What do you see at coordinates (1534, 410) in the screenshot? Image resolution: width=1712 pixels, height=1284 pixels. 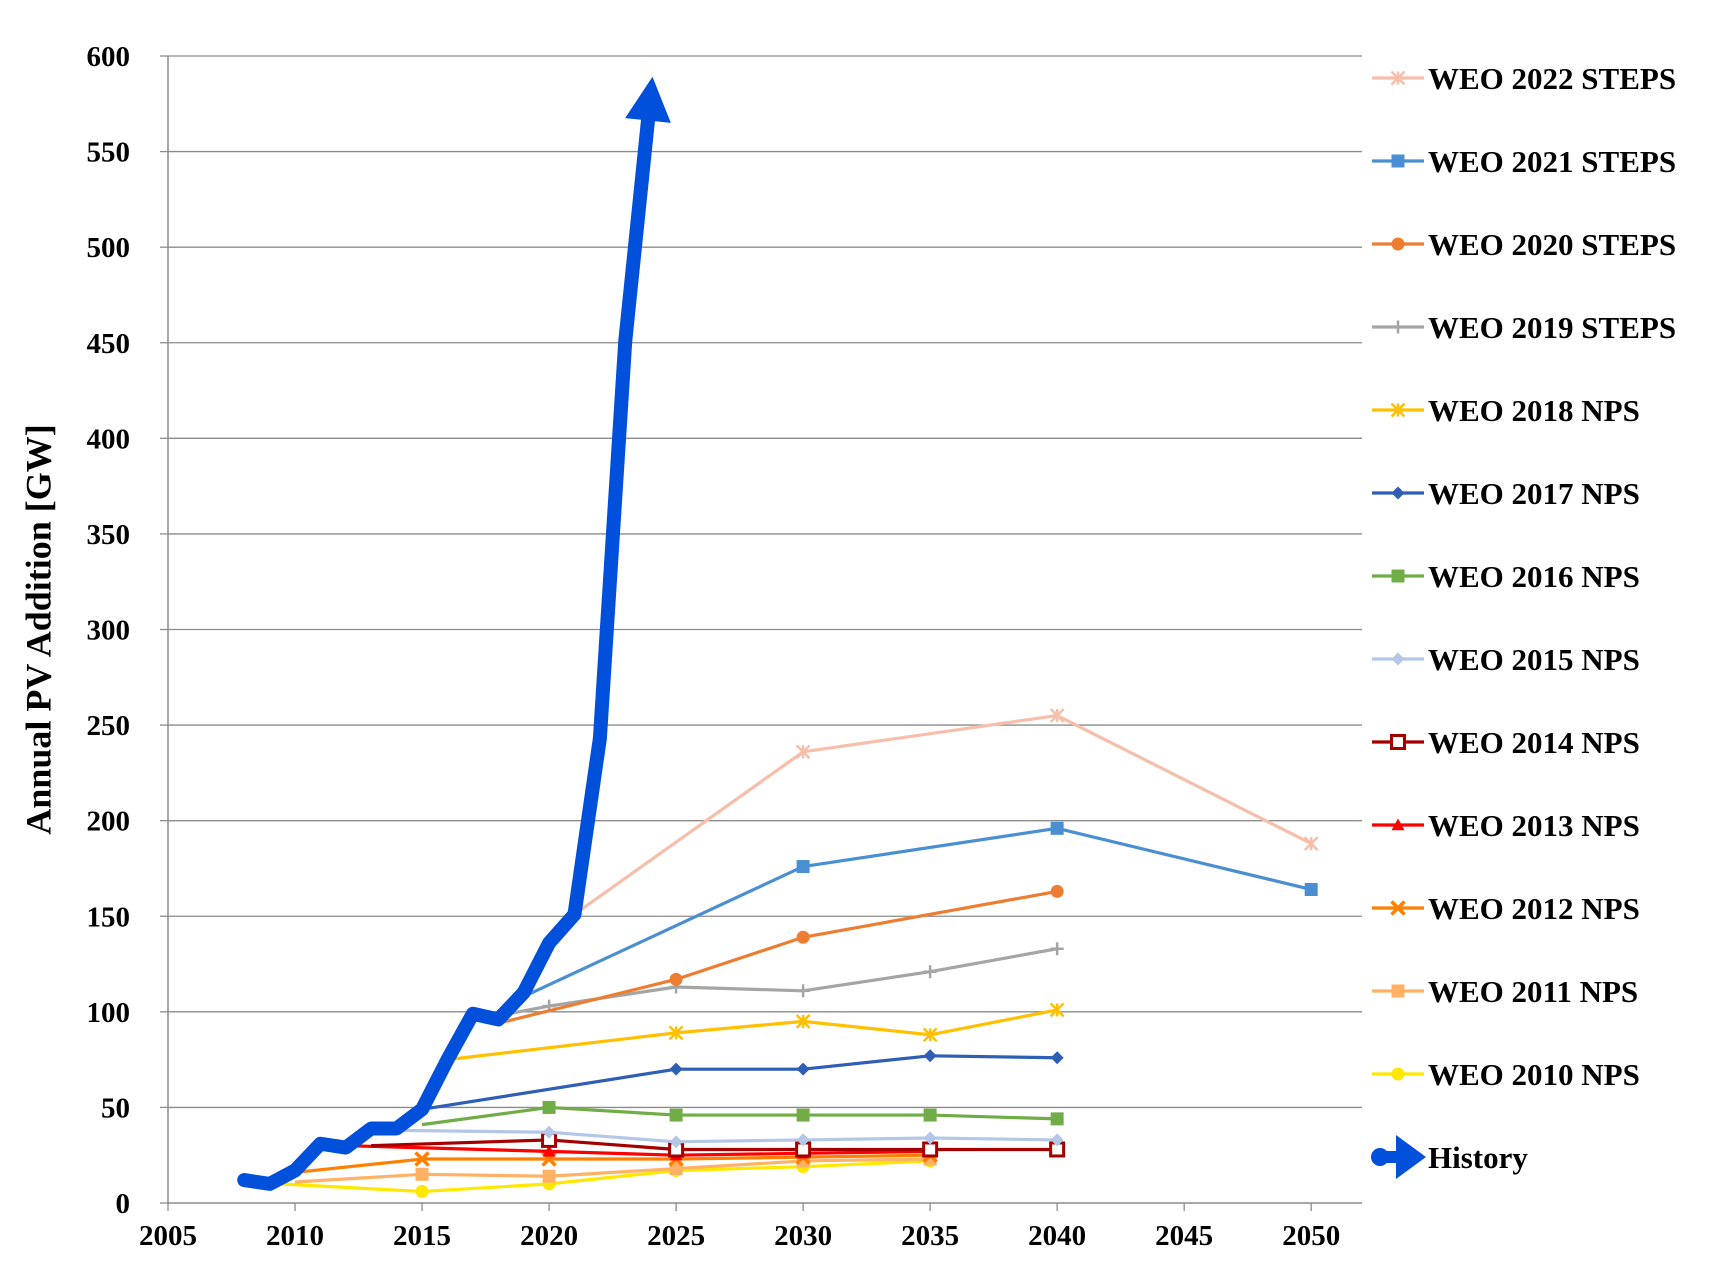 I see `legend-label: WEO 2018 NPS` at bounding box center [1534, 410].